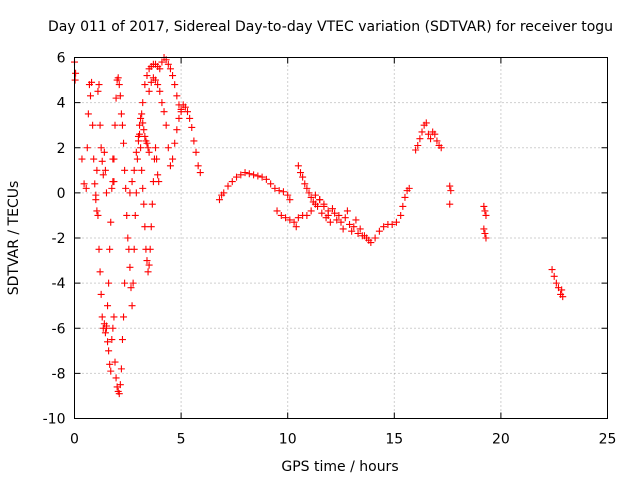 This screenshot has width=640, height=480. What do you see at coordinates (61, 104) in the screenshot?
I see `y-tick-label: 4` at bounding box center [61, 104].